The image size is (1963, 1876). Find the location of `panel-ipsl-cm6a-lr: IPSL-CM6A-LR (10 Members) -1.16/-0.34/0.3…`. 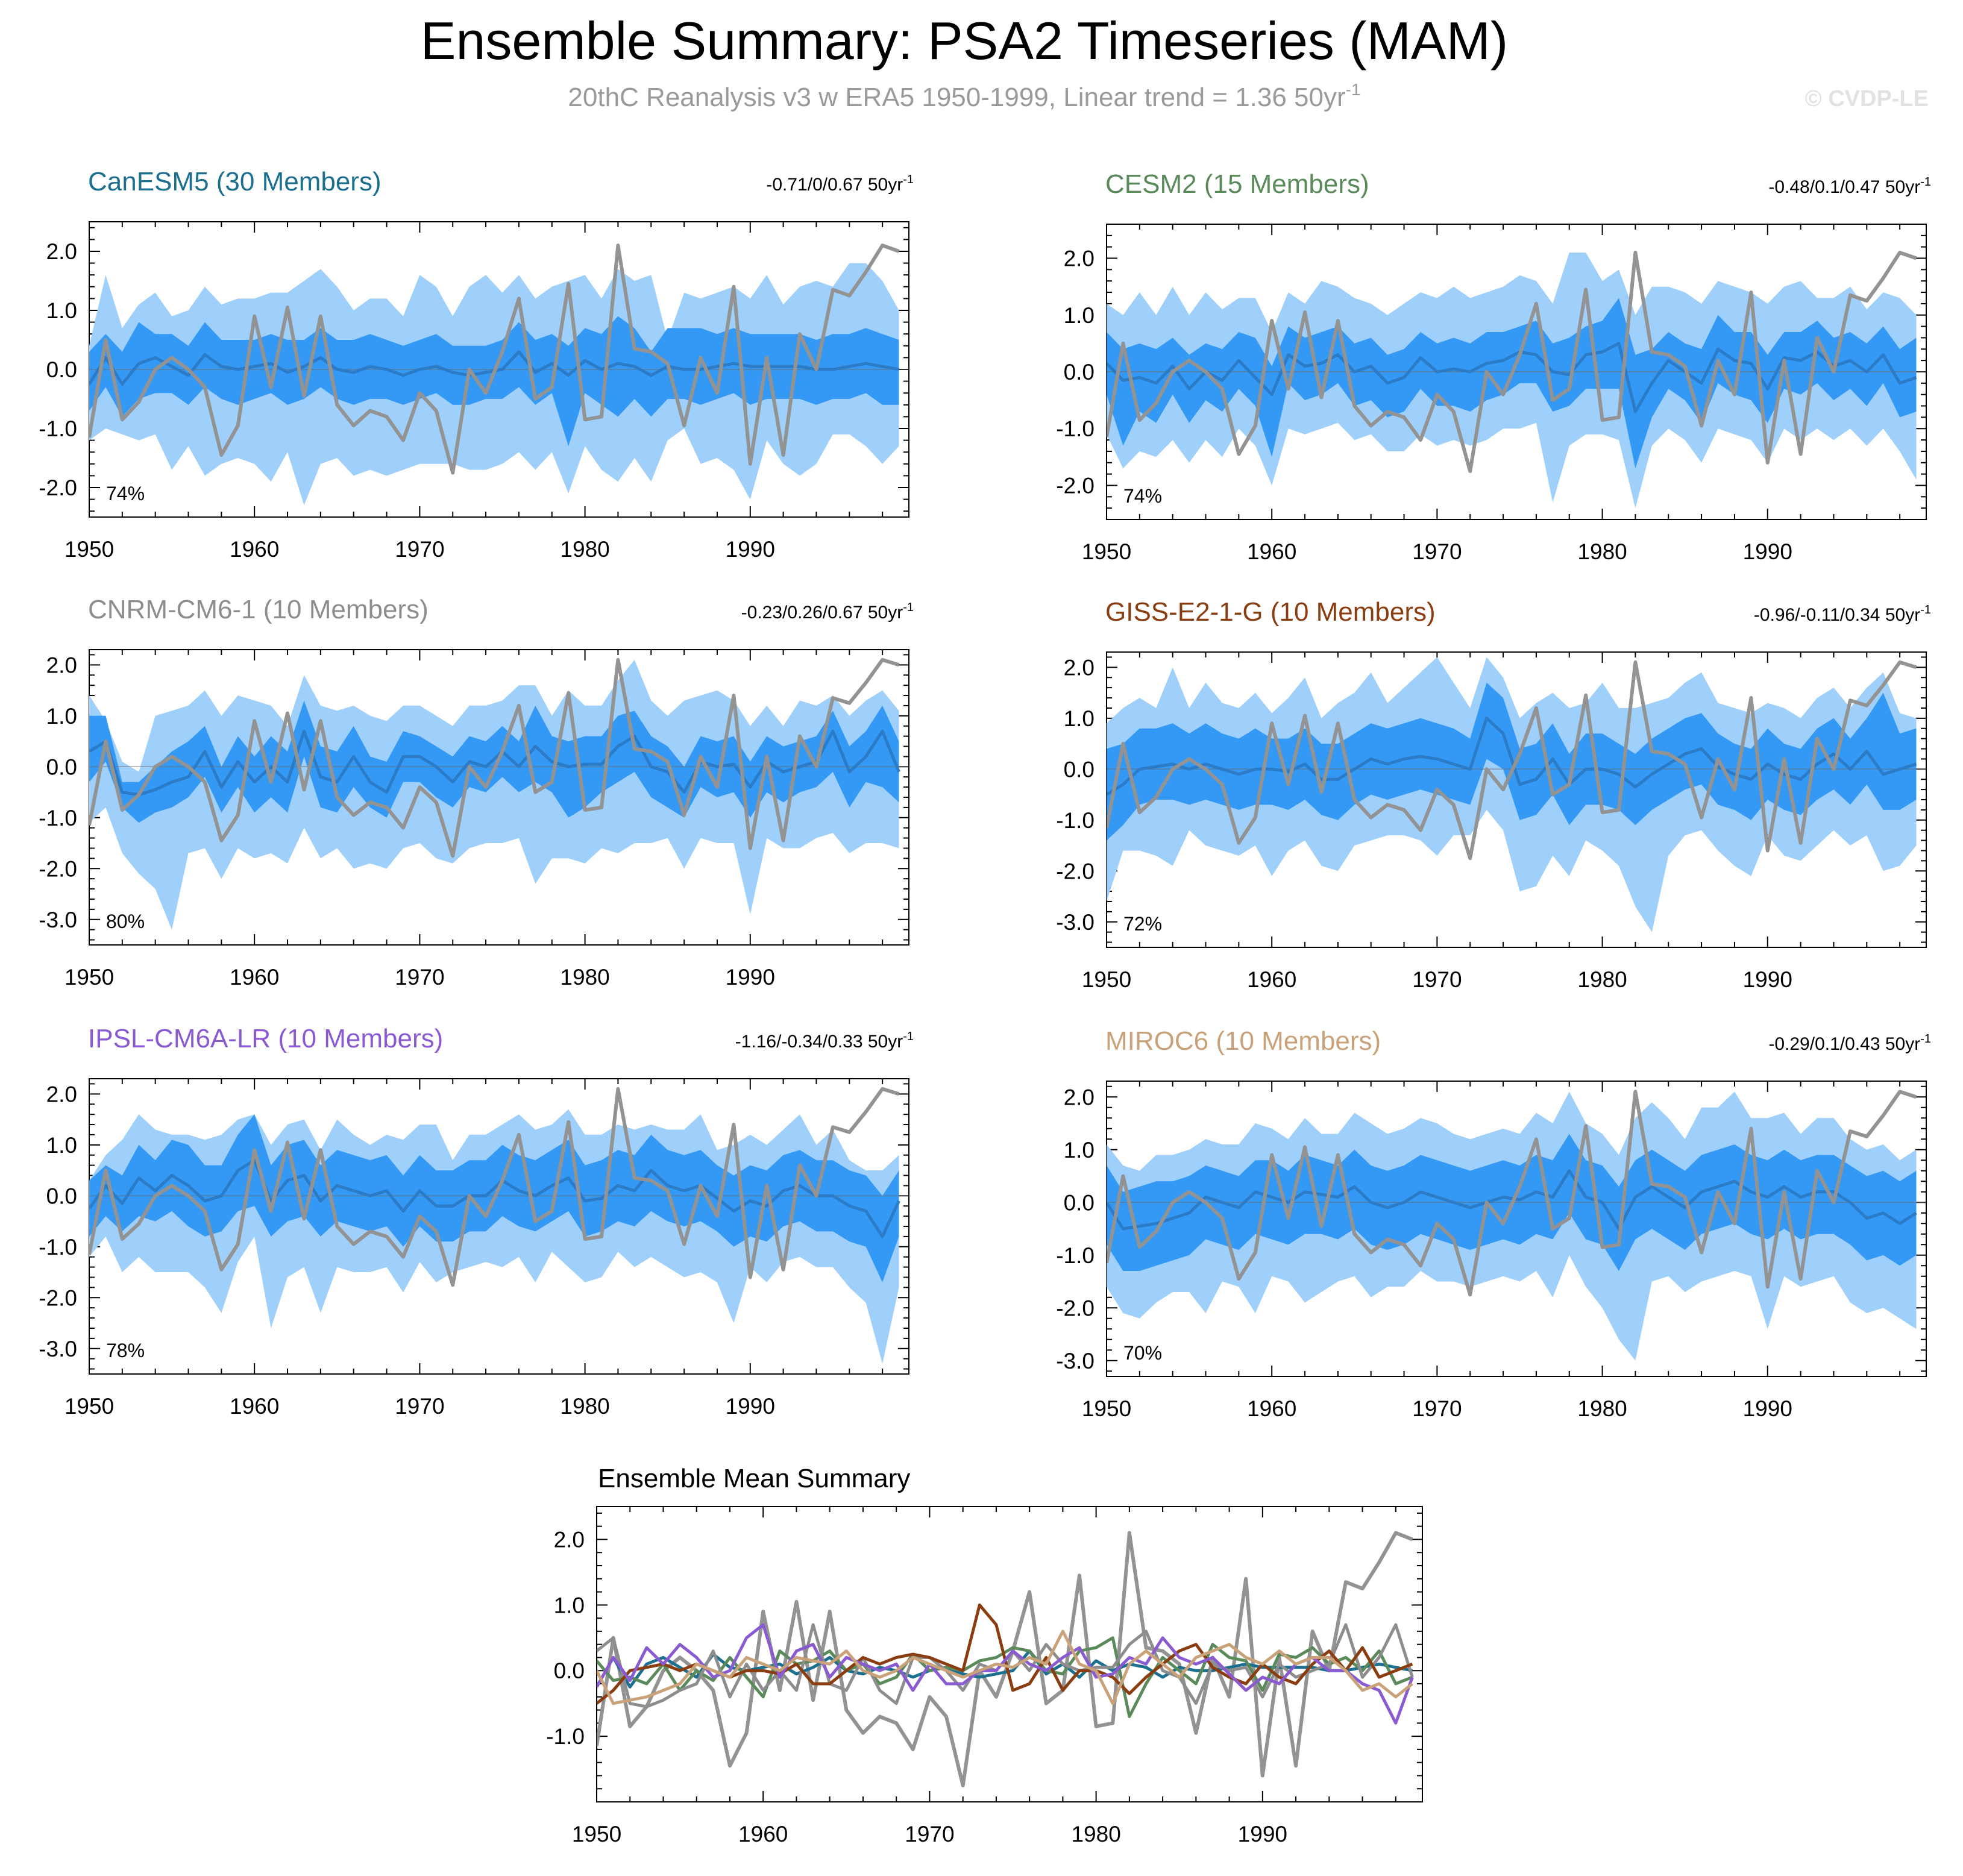

panel-ipsl-cm6a-lr: IPSL-CM6A-LR (10 Members) -1.16/-0.34/0.3… is located at coordinates (476, 1221).